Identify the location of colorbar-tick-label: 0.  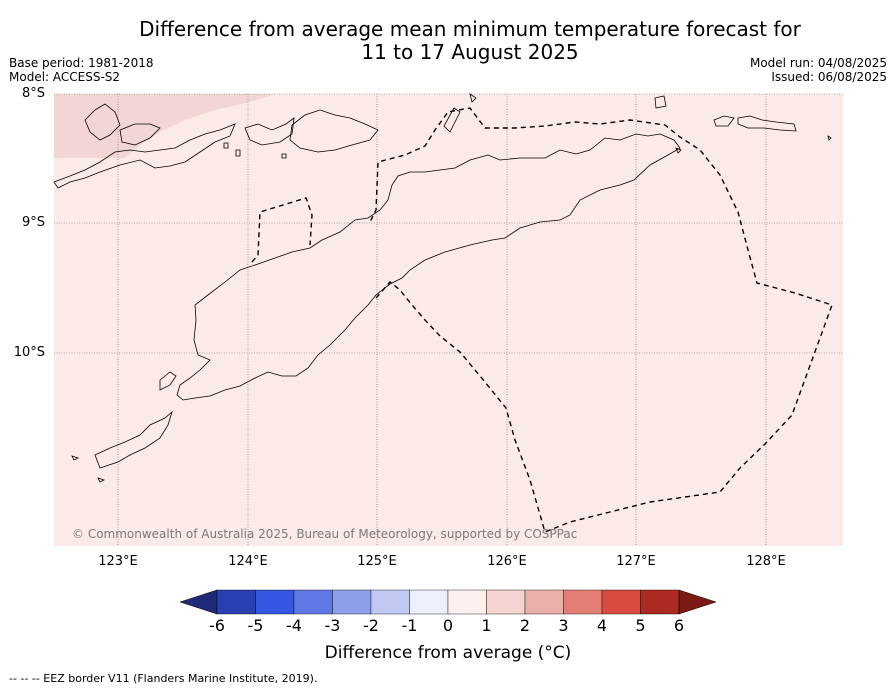
(448, 625).